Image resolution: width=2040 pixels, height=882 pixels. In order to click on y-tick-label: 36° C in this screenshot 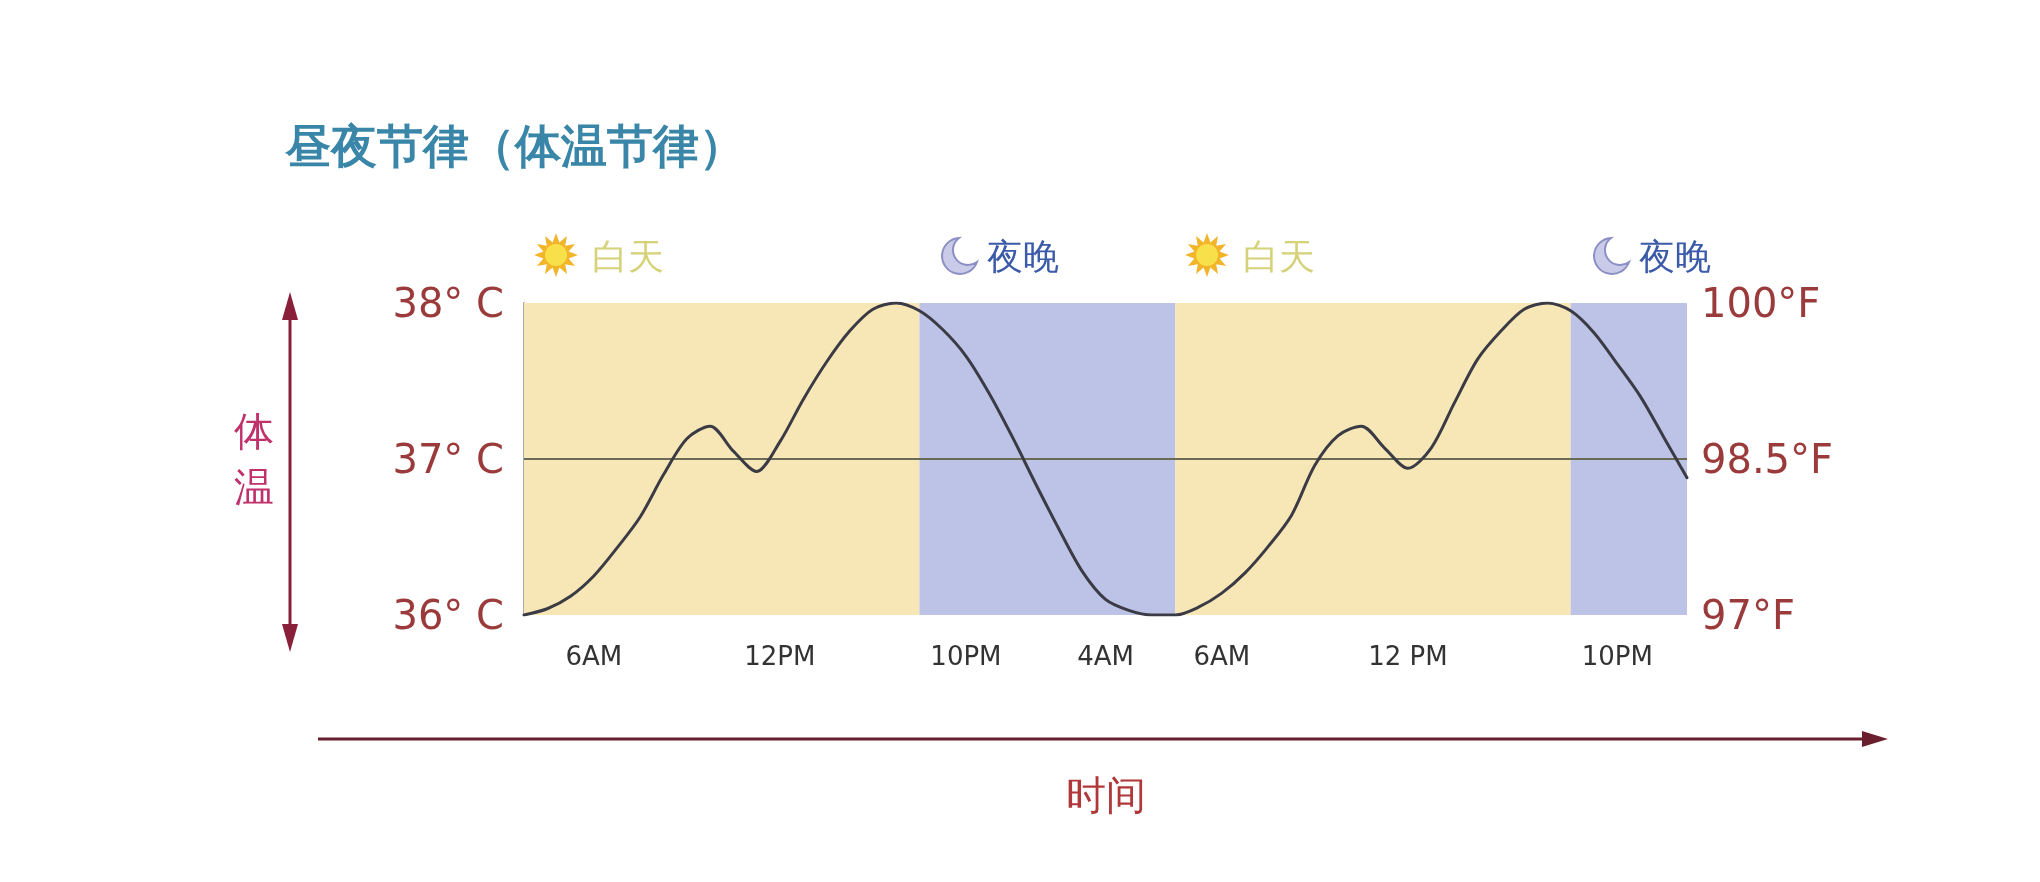, I will do `click(448, 615)`.